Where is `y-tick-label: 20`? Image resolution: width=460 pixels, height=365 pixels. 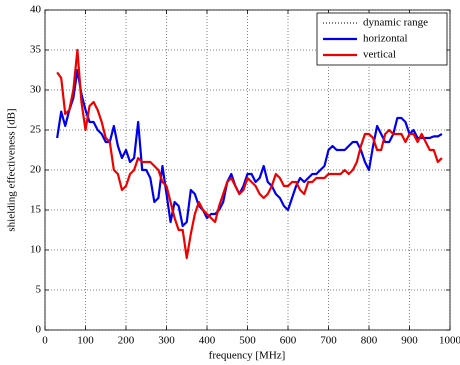
y-tick-label: 20 is located at coordinates (36, 170).